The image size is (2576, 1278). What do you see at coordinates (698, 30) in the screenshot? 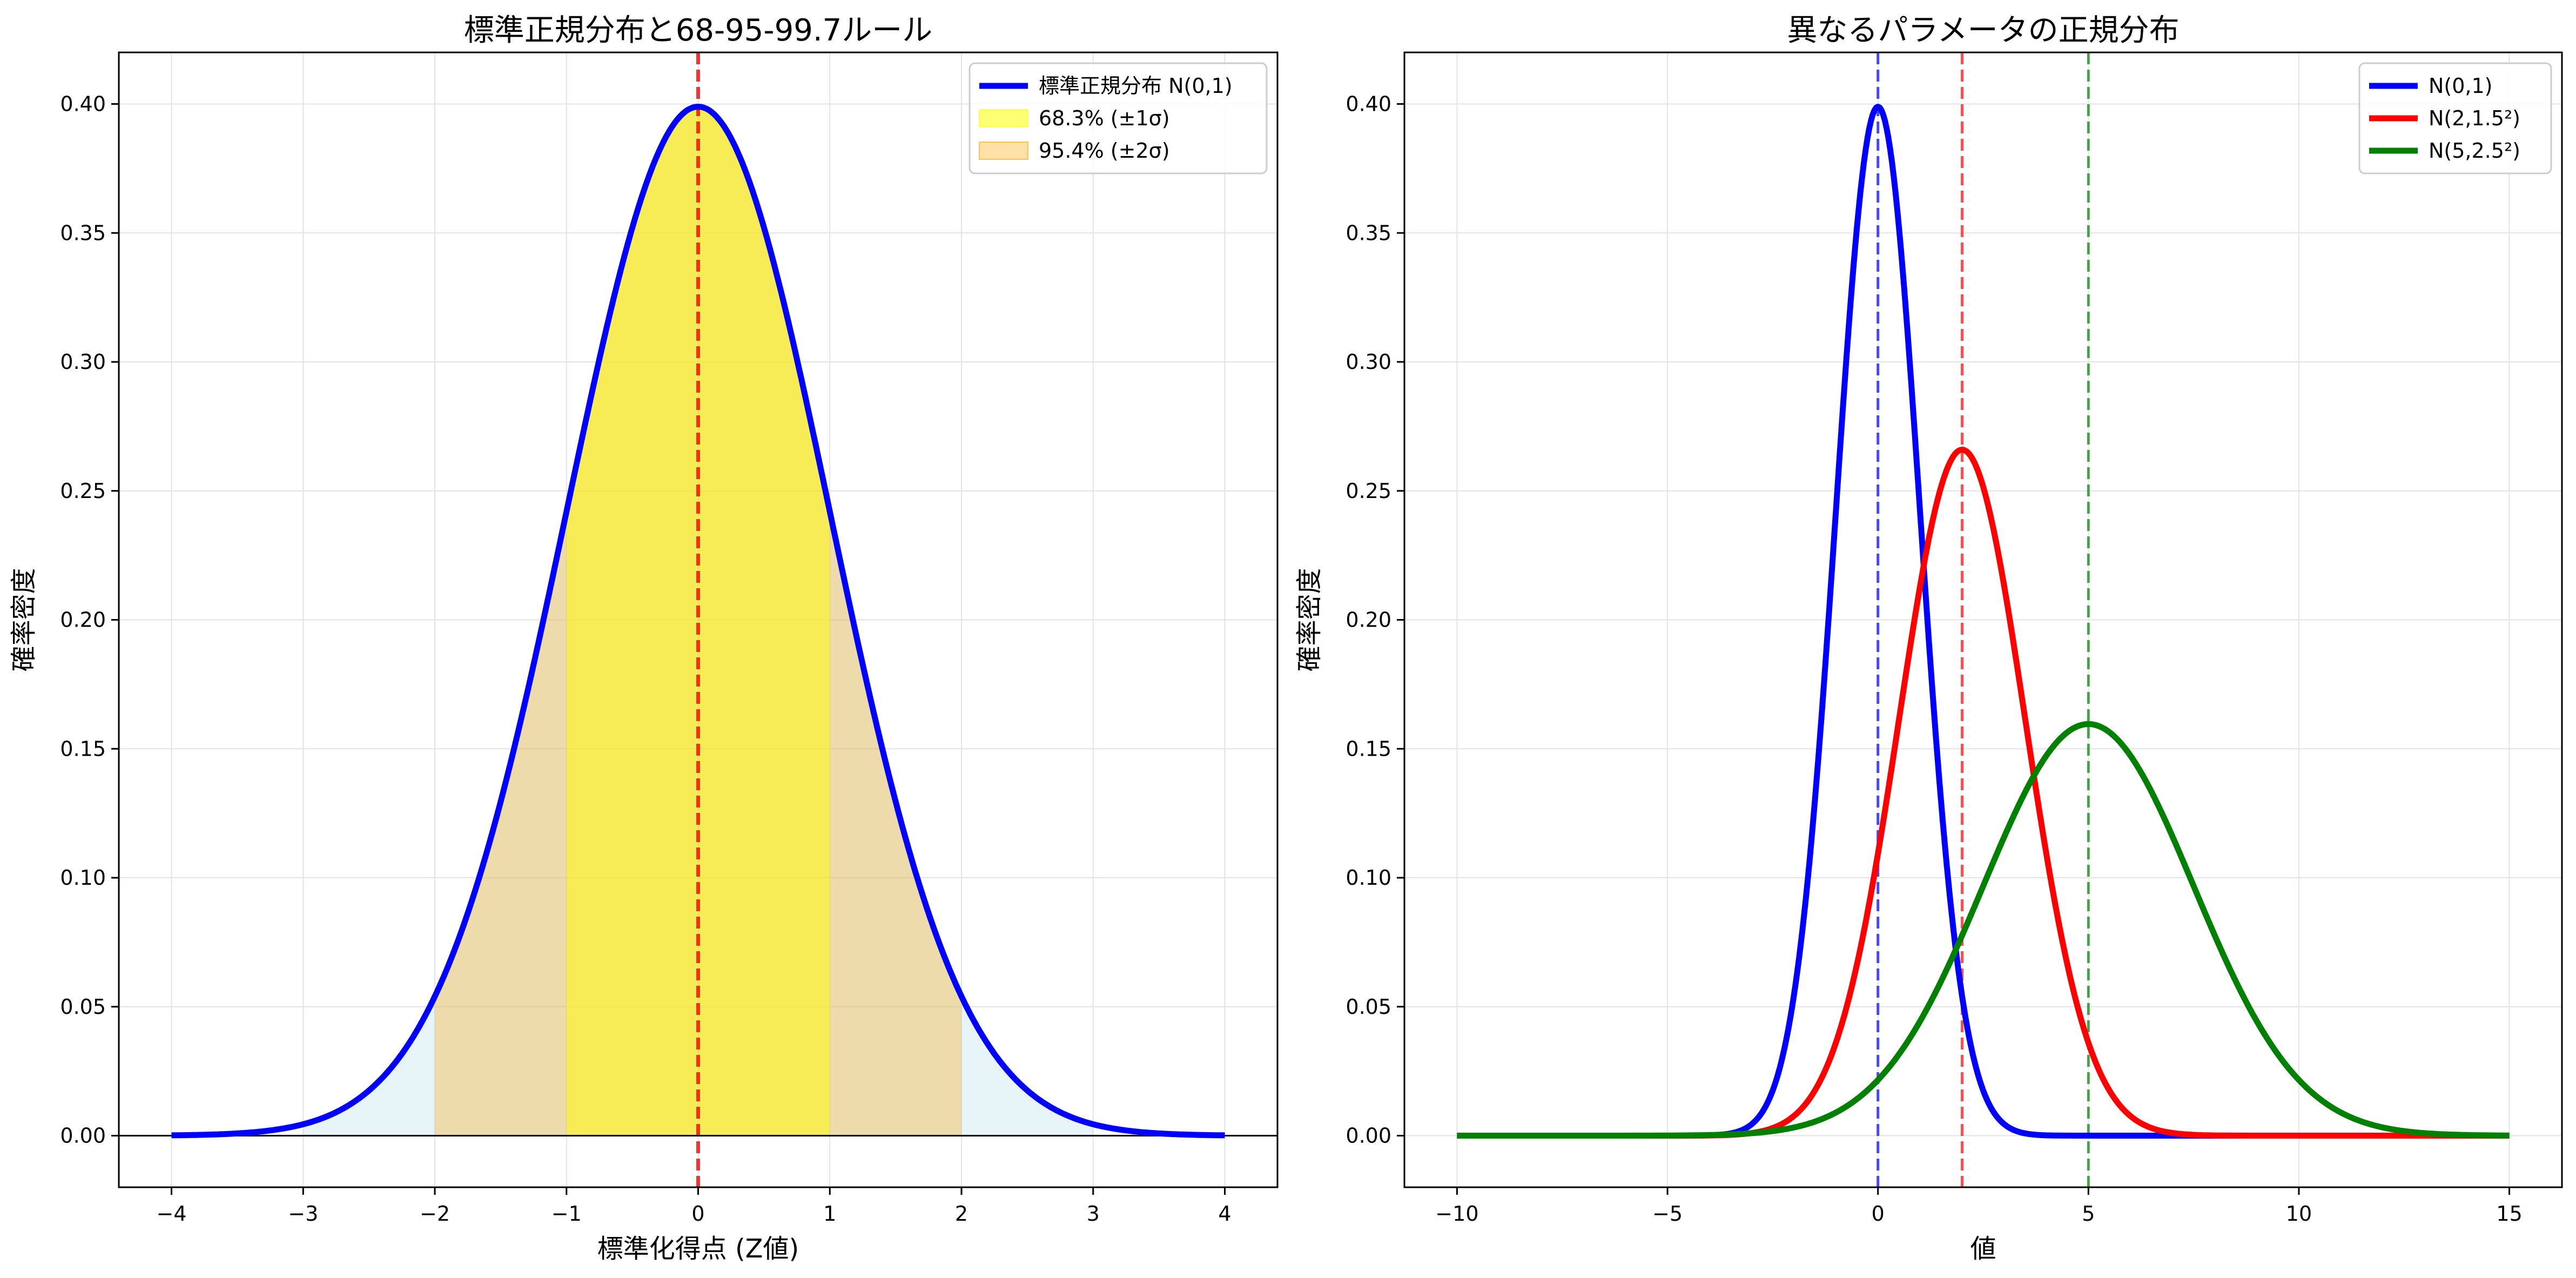
I see `chart-title: 標準正規分布と68-95-99.7ルール` at bounding box center [698, 30].